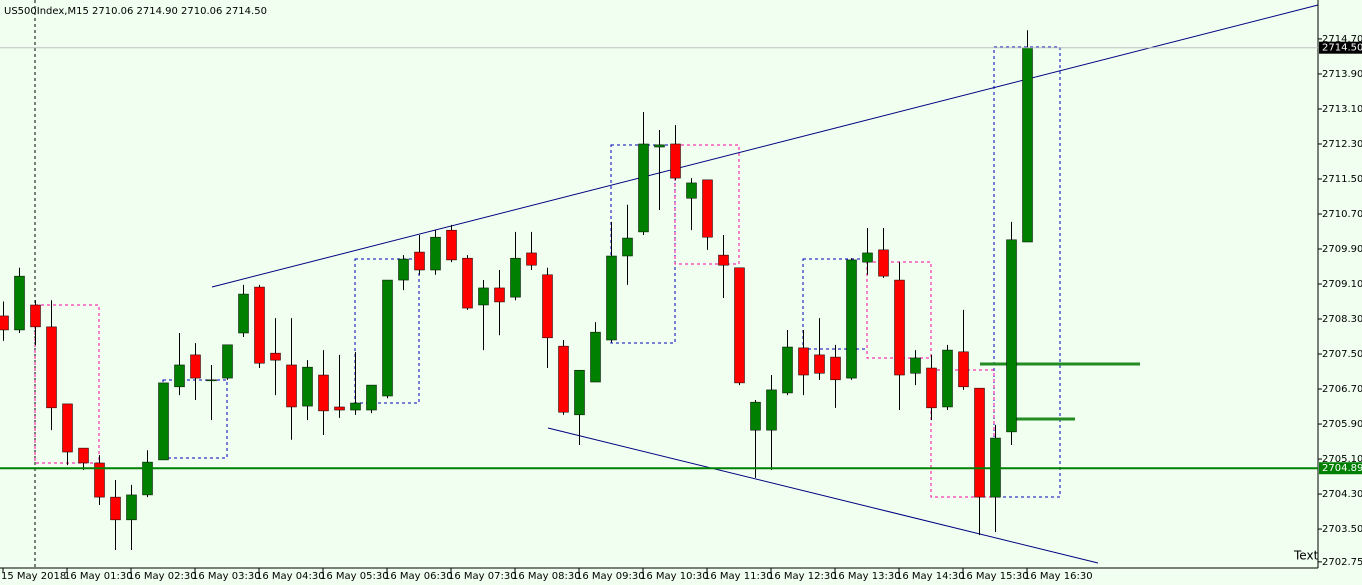 Image resolution: width=1362 pixels, height=585 pixels. I want to click on x-tick-label: 16 May 10:30, so click(674, 576).